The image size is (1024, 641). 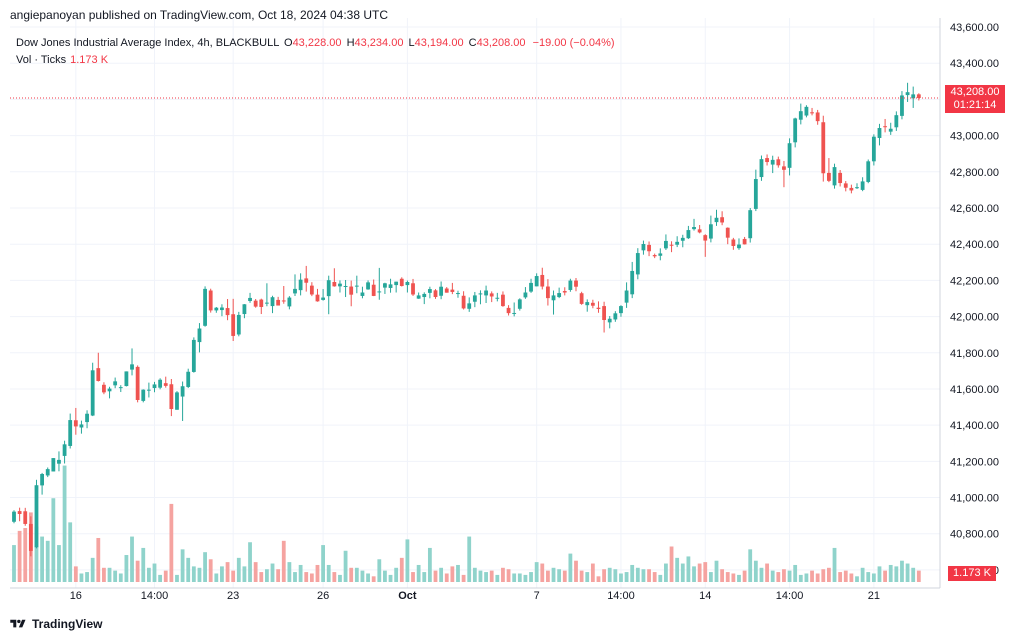 What do you see at coordinates (974, 535) in the screenshot?
I see `y-tick-label: 40,800.00` at bounding box center [974, 535].